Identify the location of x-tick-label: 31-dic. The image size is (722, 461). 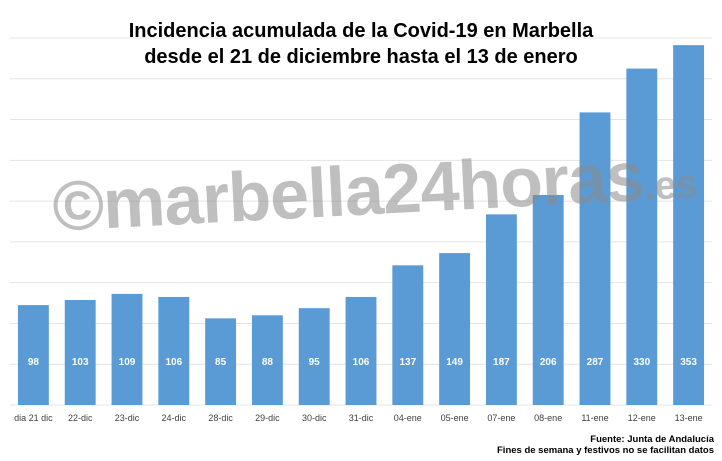
(361, 418).